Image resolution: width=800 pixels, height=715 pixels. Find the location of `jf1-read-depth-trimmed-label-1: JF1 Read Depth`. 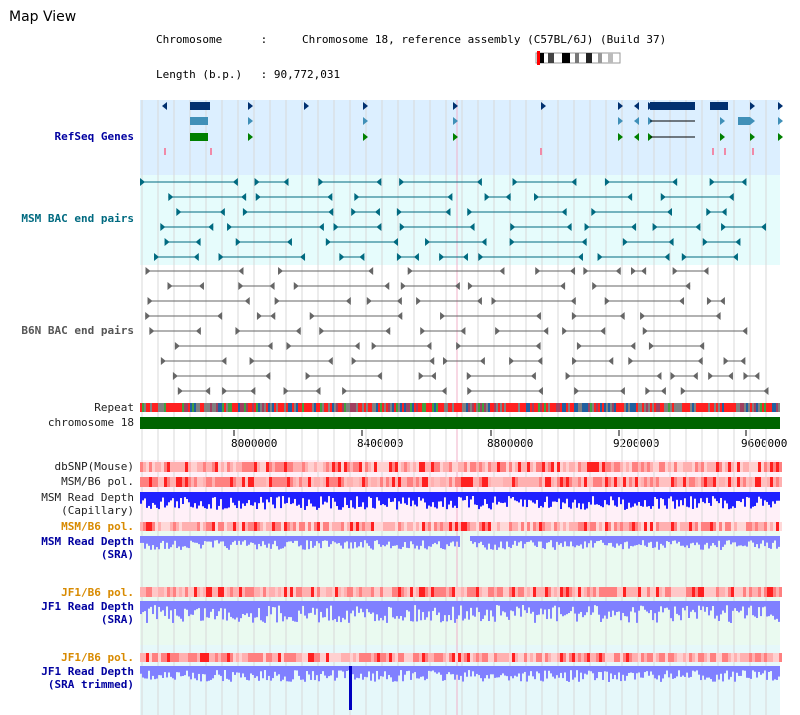

jf1-read-depth-trimmed-label-1: JF1 Read Depth is located at coordinates (87, 671).